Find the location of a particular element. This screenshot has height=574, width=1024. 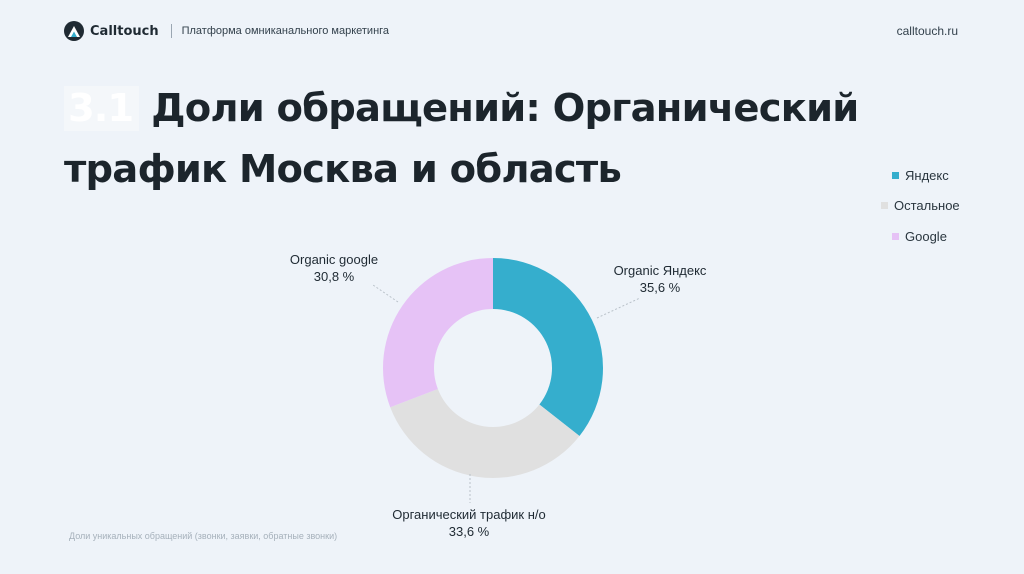

legend-label-yandex: Яндекс is located at coordinates (927, 175).